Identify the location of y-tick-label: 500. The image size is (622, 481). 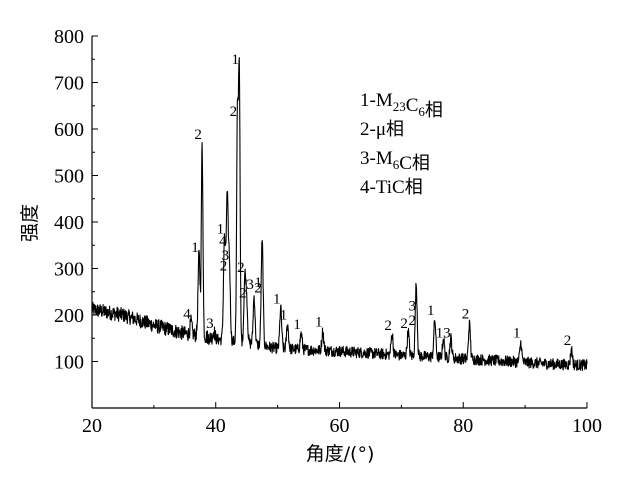
(69, 177).